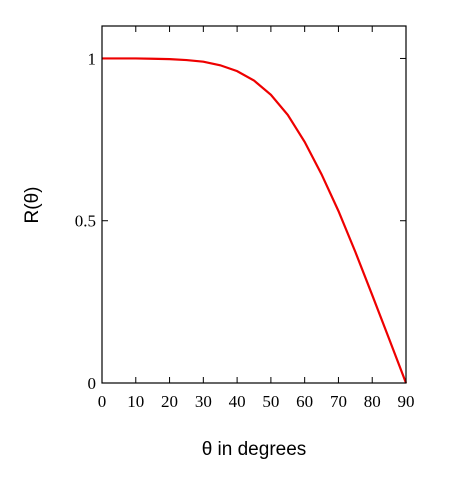  What do you see at coordinates (102, 401) in the screenshot?
I see `x-tick-label: 0` at bounding box center [102, 401].